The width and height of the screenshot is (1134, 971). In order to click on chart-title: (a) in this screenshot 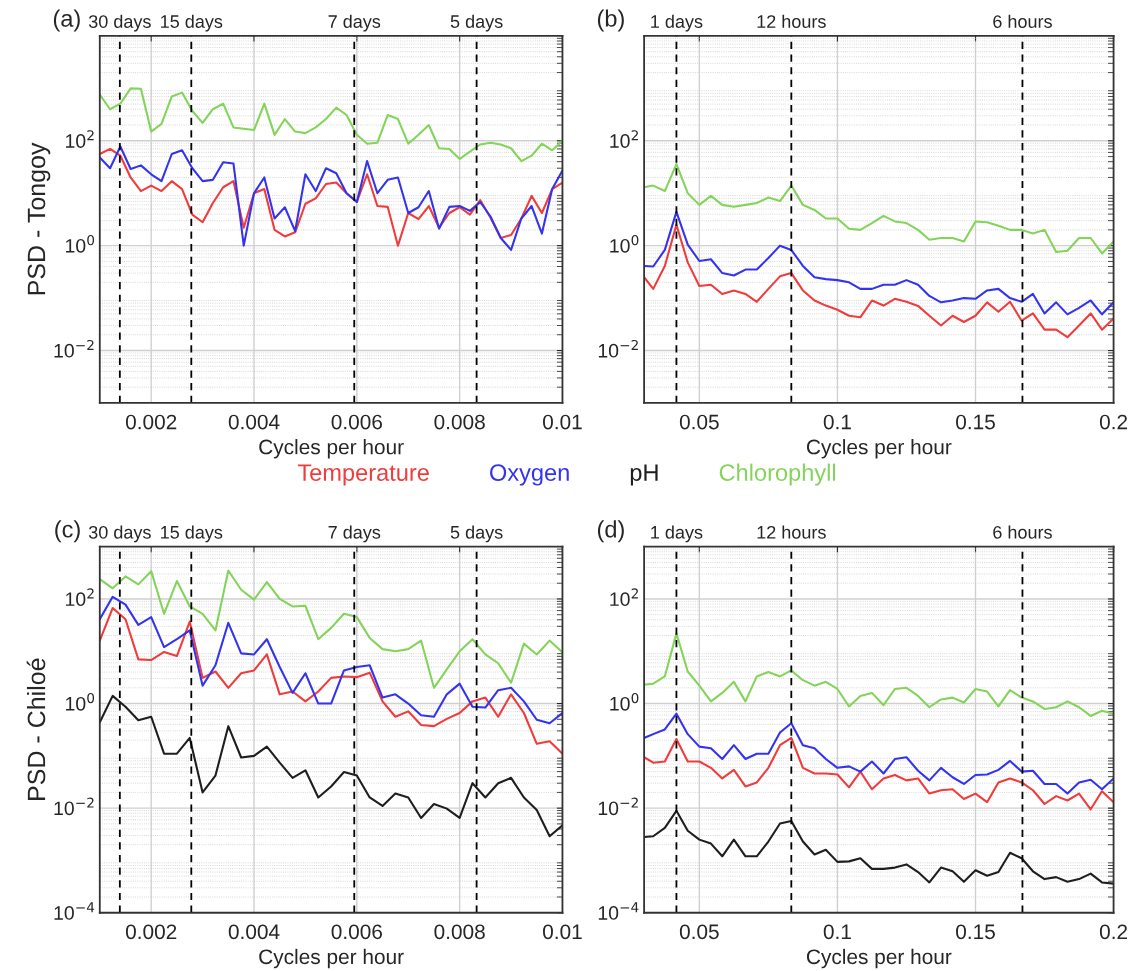, I will do `click(66, 20)`.